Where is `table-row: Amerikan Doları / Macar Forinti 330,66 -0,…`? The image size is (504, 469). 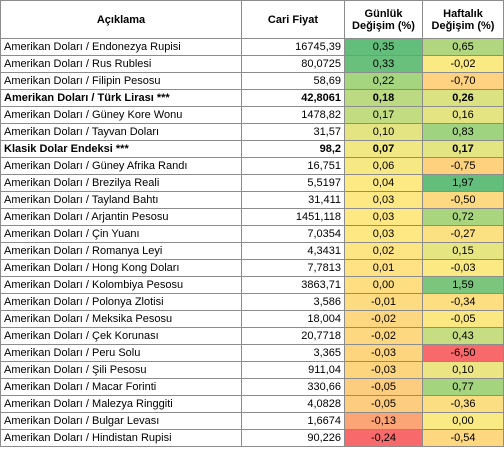
table-row: Amerikan Doları / Macar Forinti 330,66 -0,… is located at coordinates (252, 387).